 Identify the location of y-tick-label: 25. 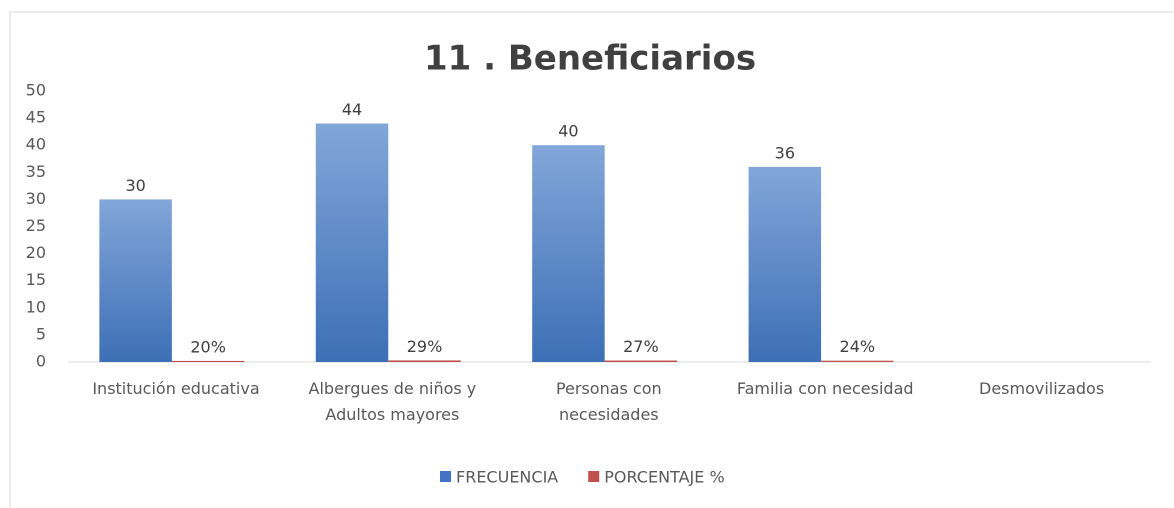
(36, 225).